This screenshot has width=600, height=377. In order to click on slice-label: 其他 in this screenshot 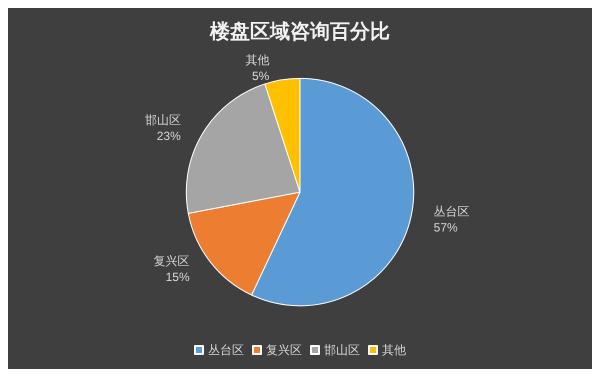, I will do `click(257, 59)`.